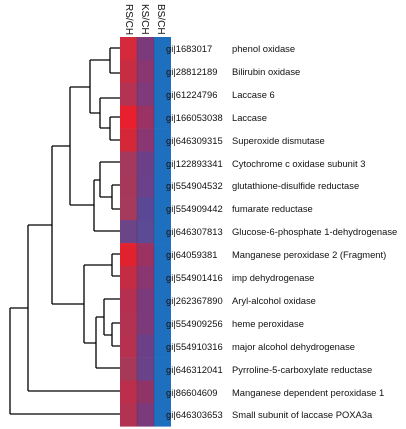 This screenshot has height=429, width=406. I want to click on row-label: gi|554901416 imp dehydrogenase, so click(285, 278).